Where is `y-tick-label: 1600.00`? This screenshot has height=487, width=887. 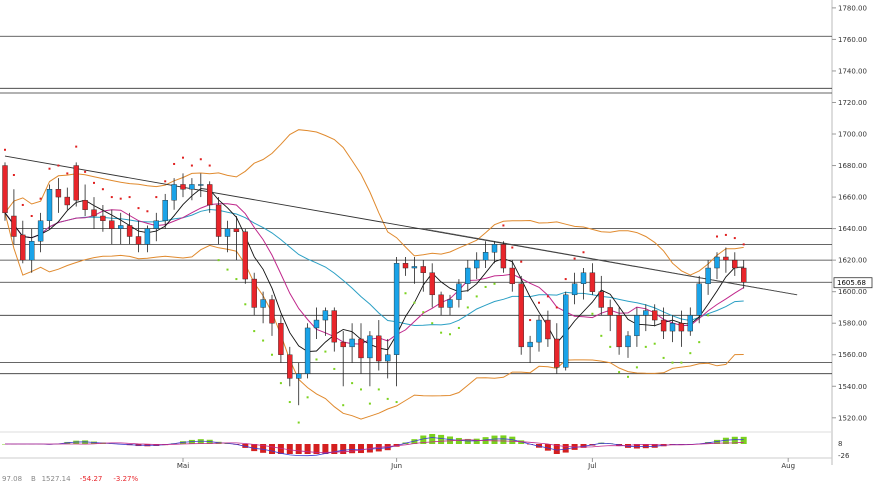 y-tick-label: 1600.00 is located at coordinates (852, 292).